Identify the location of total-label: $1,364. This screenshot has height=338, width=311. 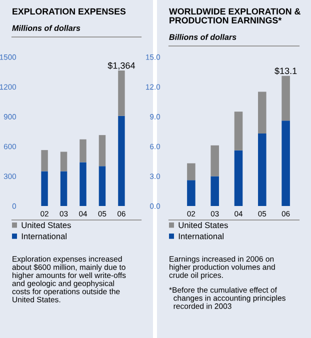
(122, 66).